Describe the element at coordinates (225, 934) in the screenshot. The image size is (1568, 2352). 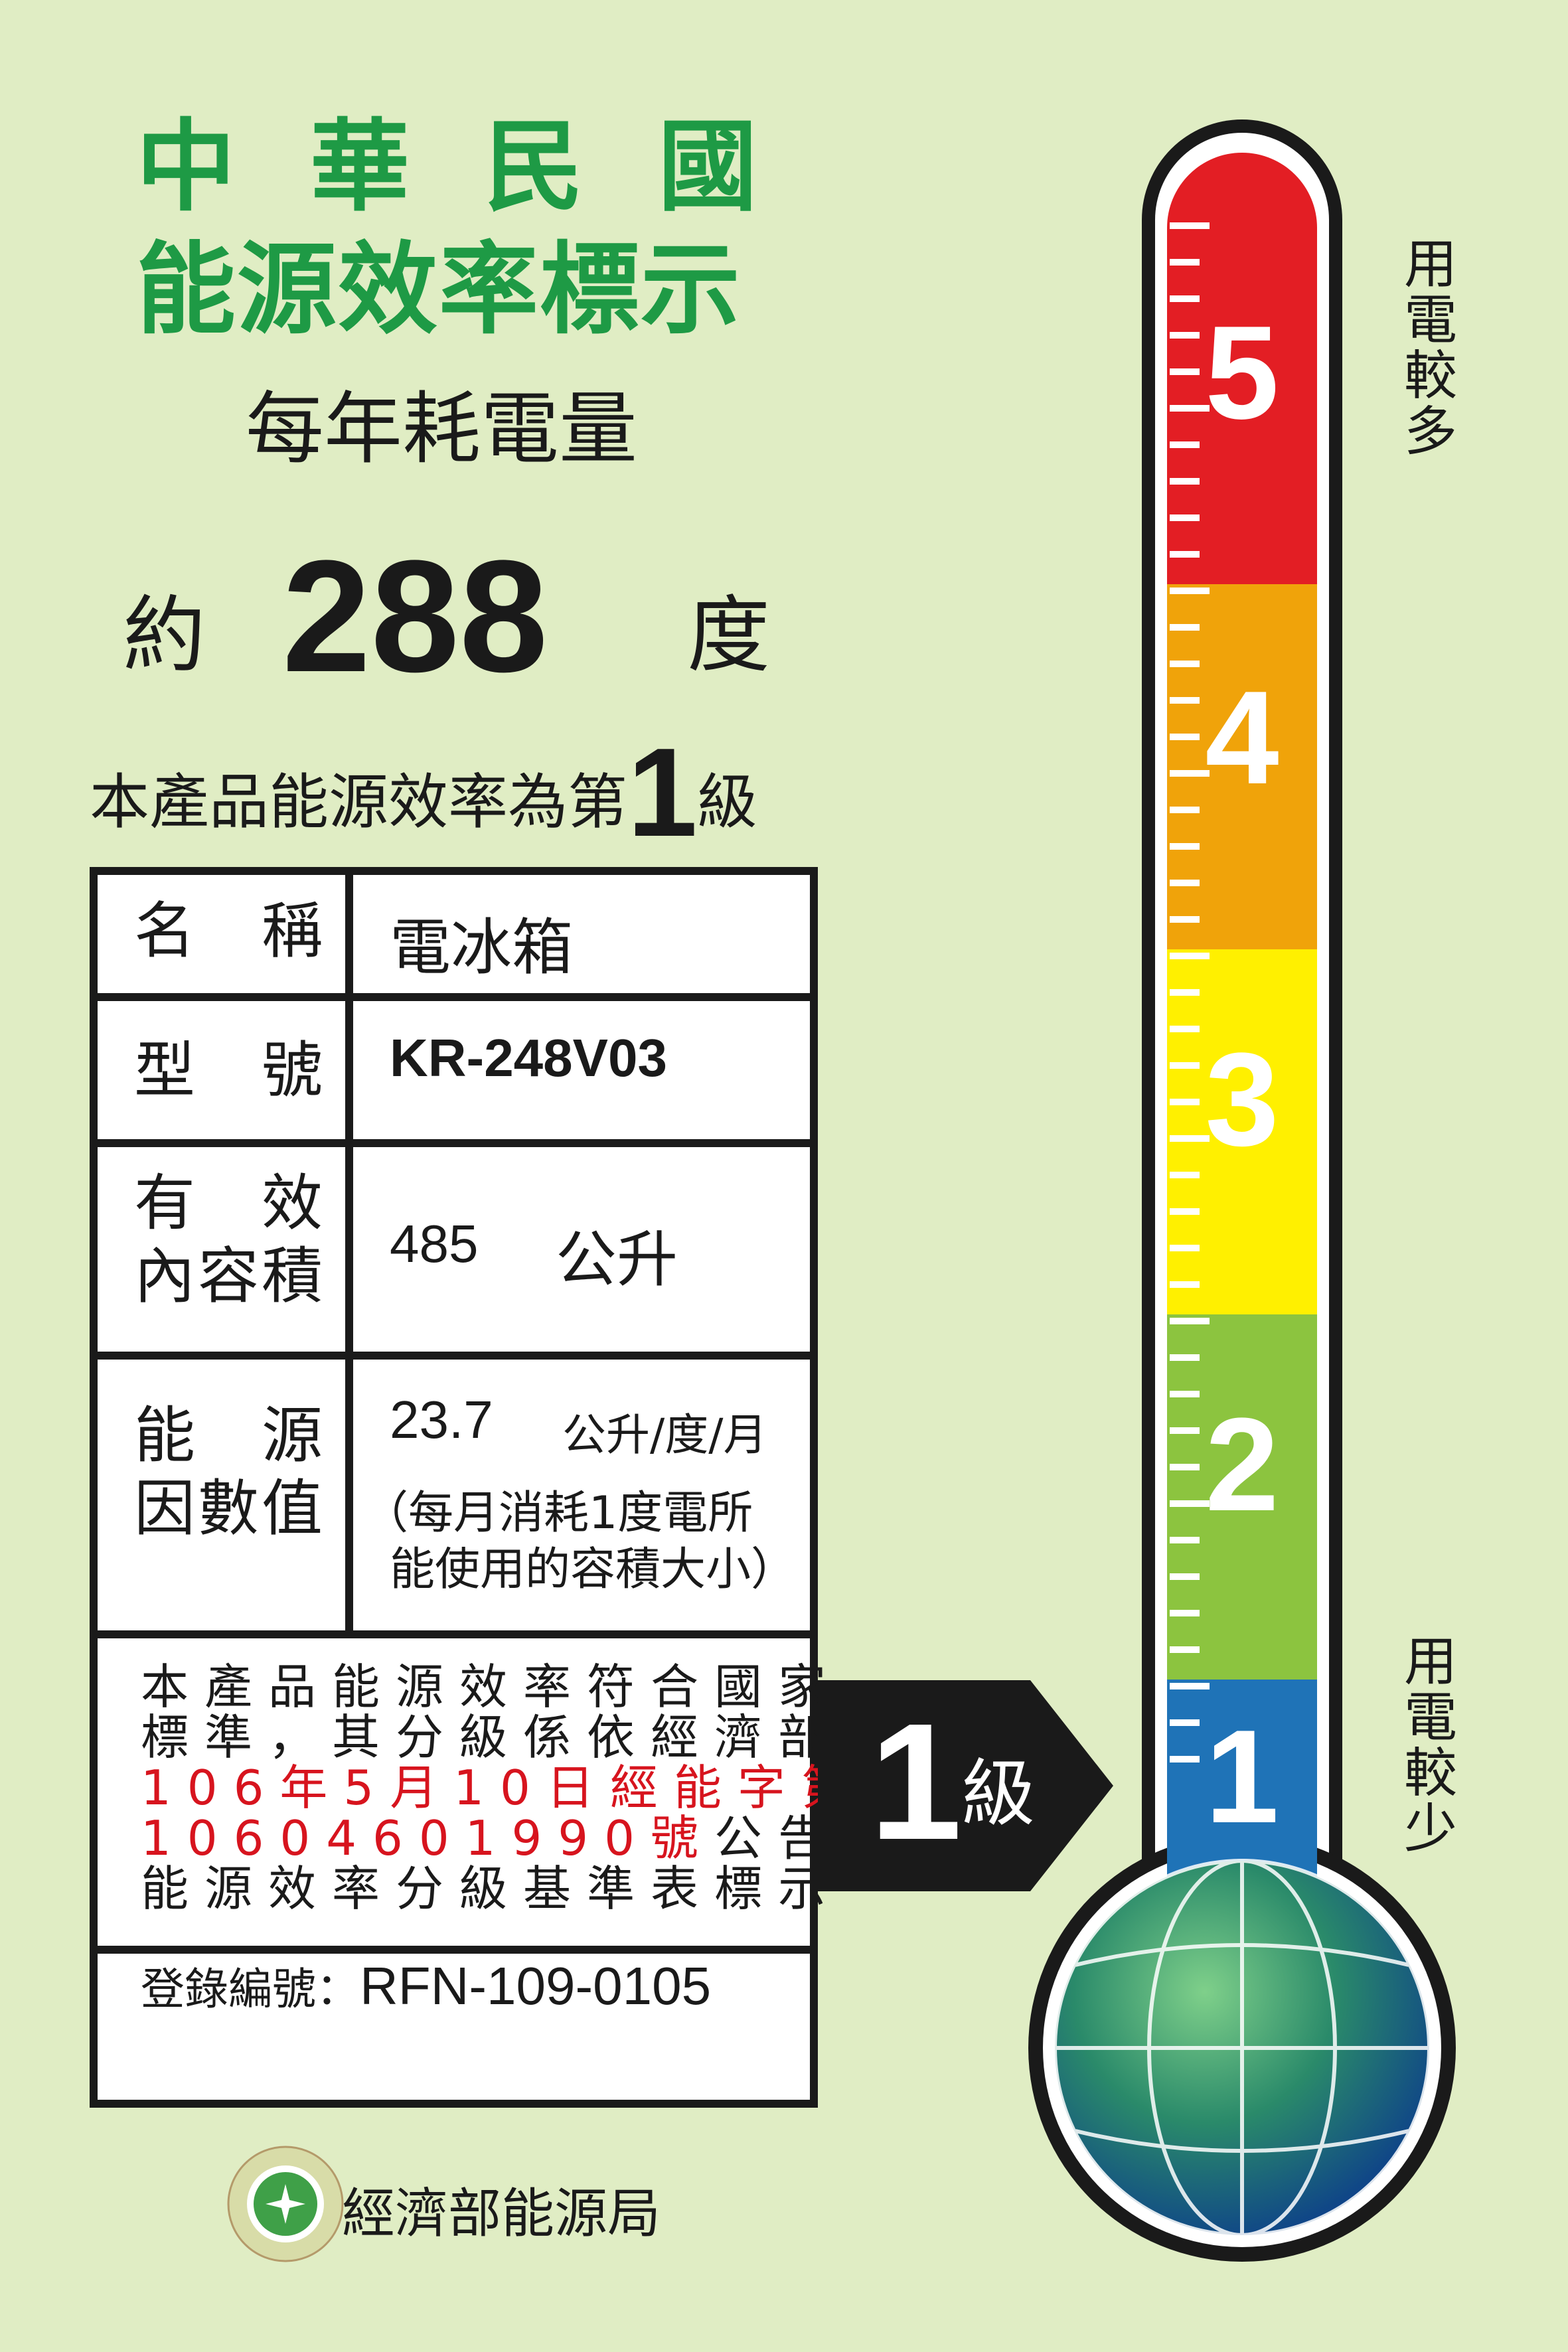
I see `name-label: 名 稱` at that location.